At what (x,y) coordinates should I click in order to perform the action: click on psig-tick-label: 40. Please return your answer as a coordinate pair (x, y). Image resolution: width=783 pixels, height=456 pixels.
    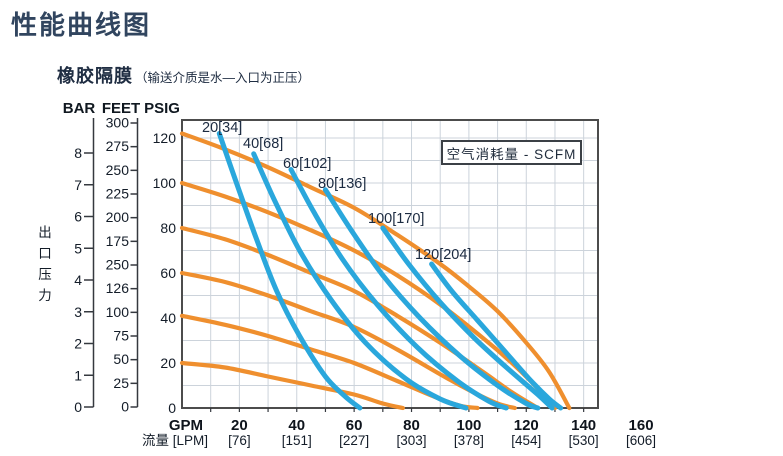
    Looking at the image, I should click on (168, 318).